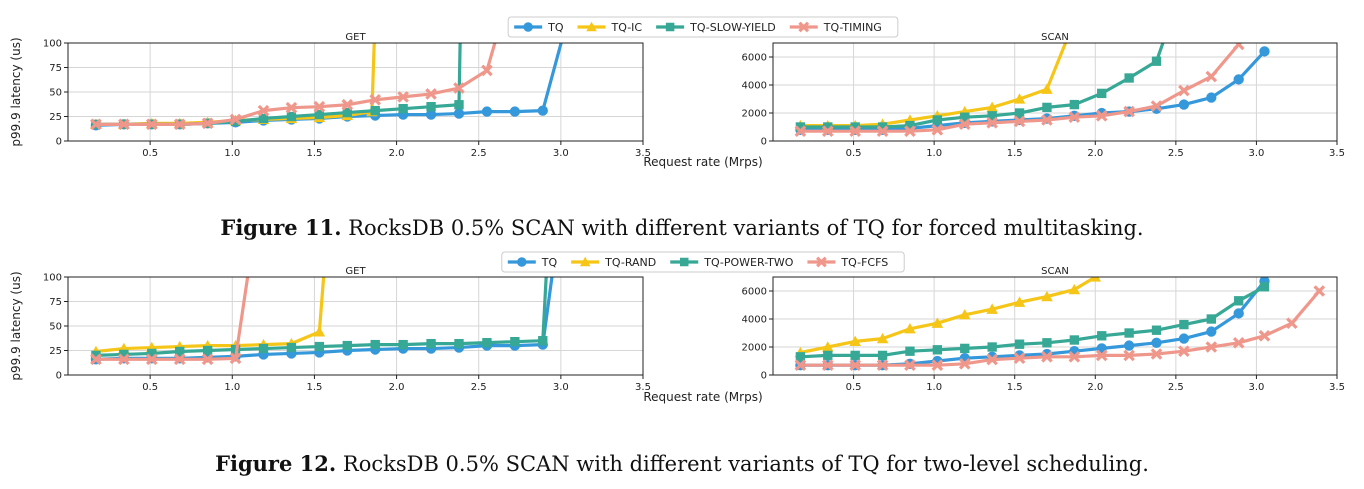  I want to click on y-tick-label: 2000, so click(754, 348).